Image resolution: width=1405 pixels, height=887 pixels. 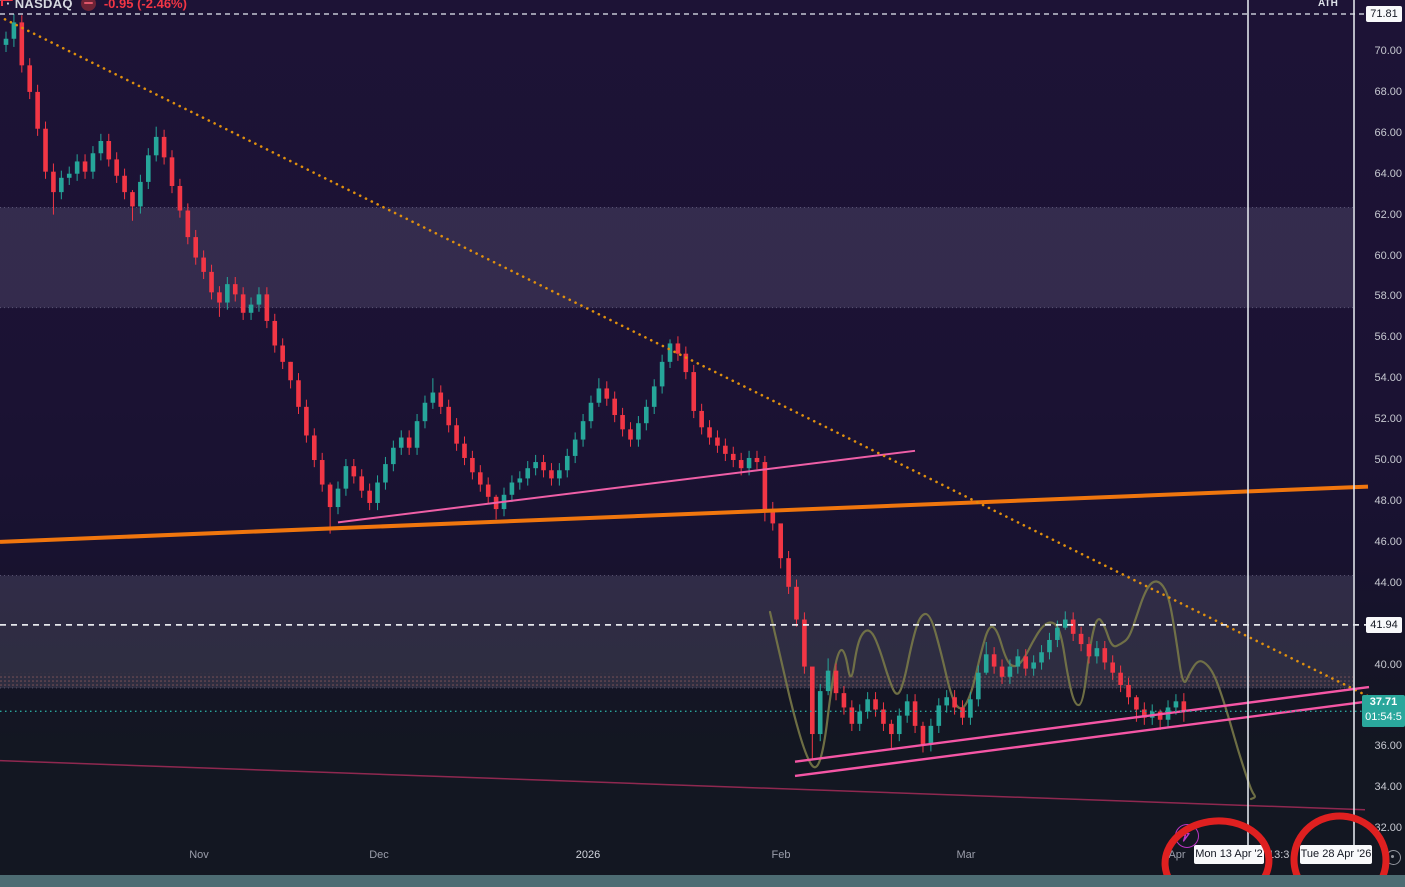 What do you see at coordinates (1229, 854) in the screenshot?
I see `vertical-line-date-badge: Mon 13 Apr '2` at bounding box center [1229, 854].